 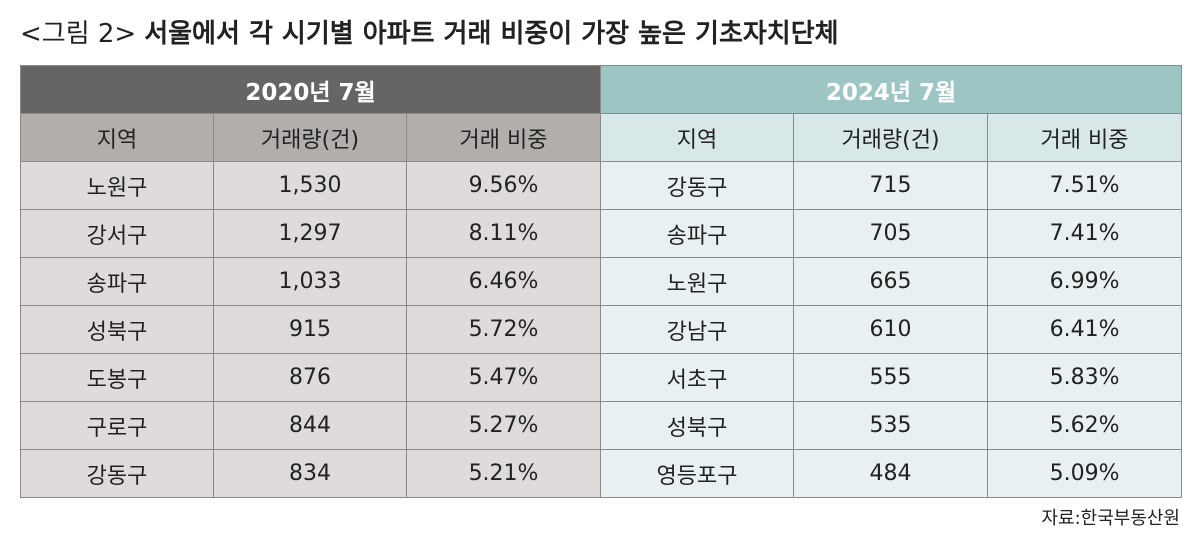 I want to click on chart-title: <그림 2> 서울에서 각 시기별 아파트 거래 비중이 가장 높은 기초자치단체, so click(x=429, y=34).